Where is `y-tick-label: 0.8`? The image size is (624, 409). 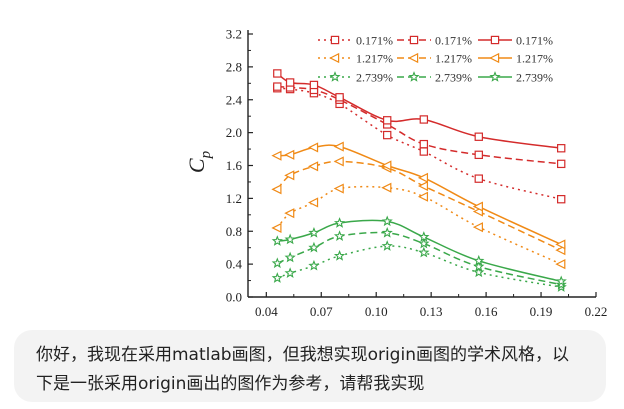
y-tick-label: 0.8 is located at coordinates (234, 231).